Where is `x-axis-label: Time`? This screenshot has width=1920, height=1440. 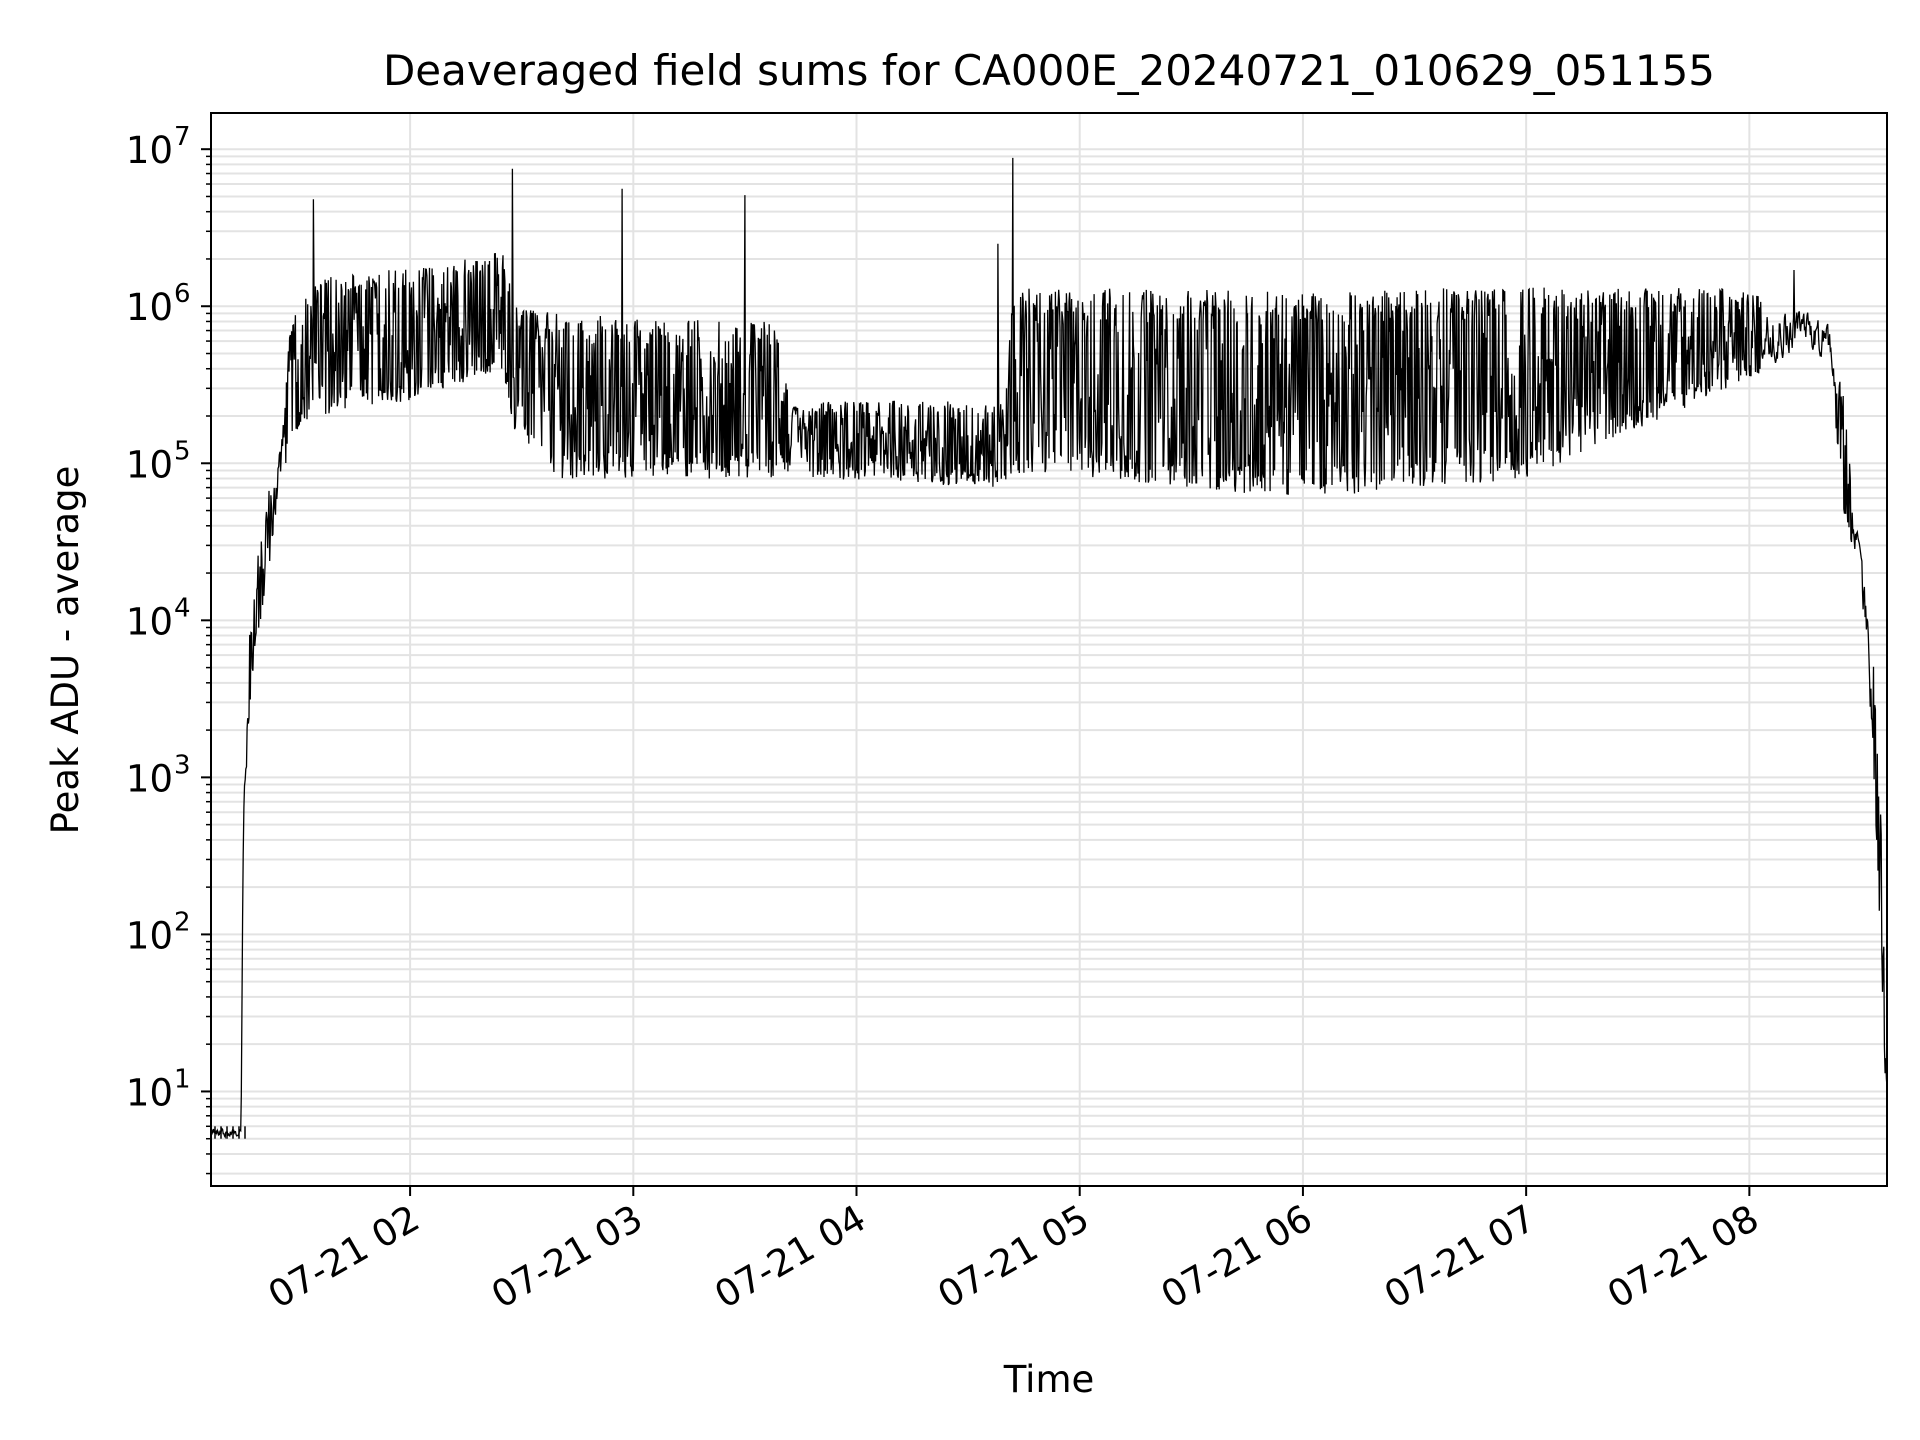 x-axis-label: Time is located at coordinates (1049, 1379).